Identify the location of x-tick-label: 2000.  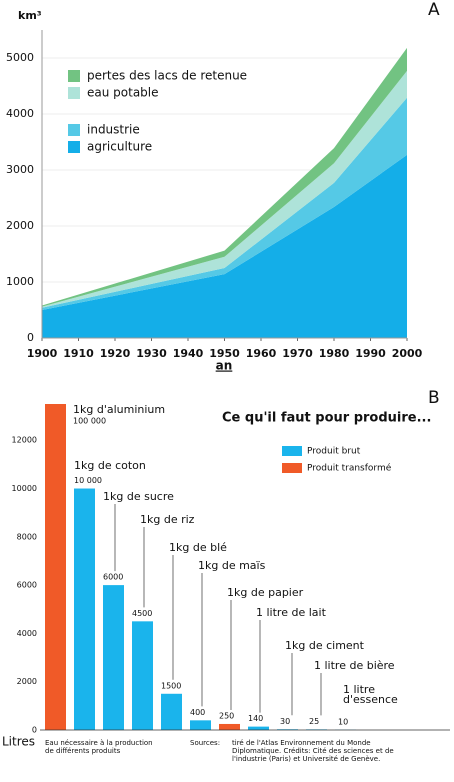
(407, 353).